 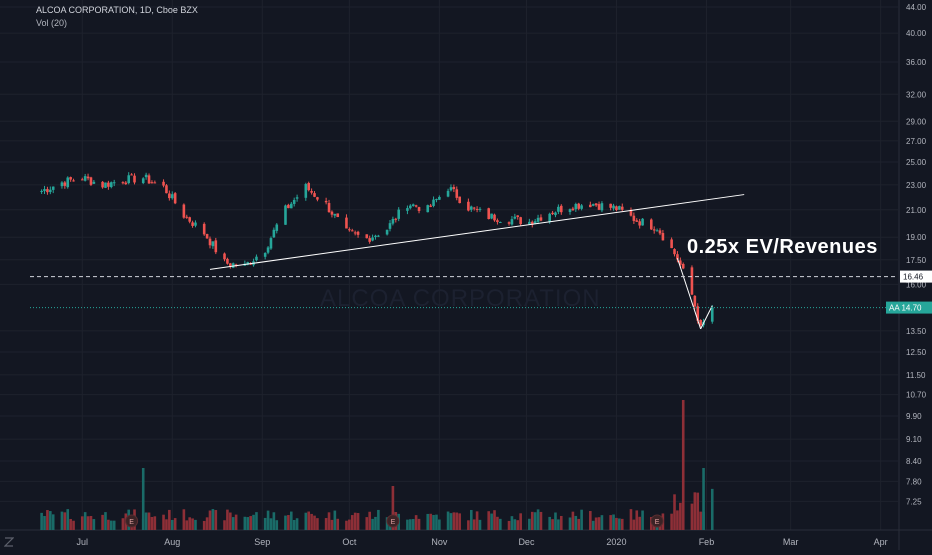 What do you see at coordinates (782, 247) in the screenshot?
I see `ev-revenues-annotation: 0.25x EV/Revenues` at bounding box center [782, 247].